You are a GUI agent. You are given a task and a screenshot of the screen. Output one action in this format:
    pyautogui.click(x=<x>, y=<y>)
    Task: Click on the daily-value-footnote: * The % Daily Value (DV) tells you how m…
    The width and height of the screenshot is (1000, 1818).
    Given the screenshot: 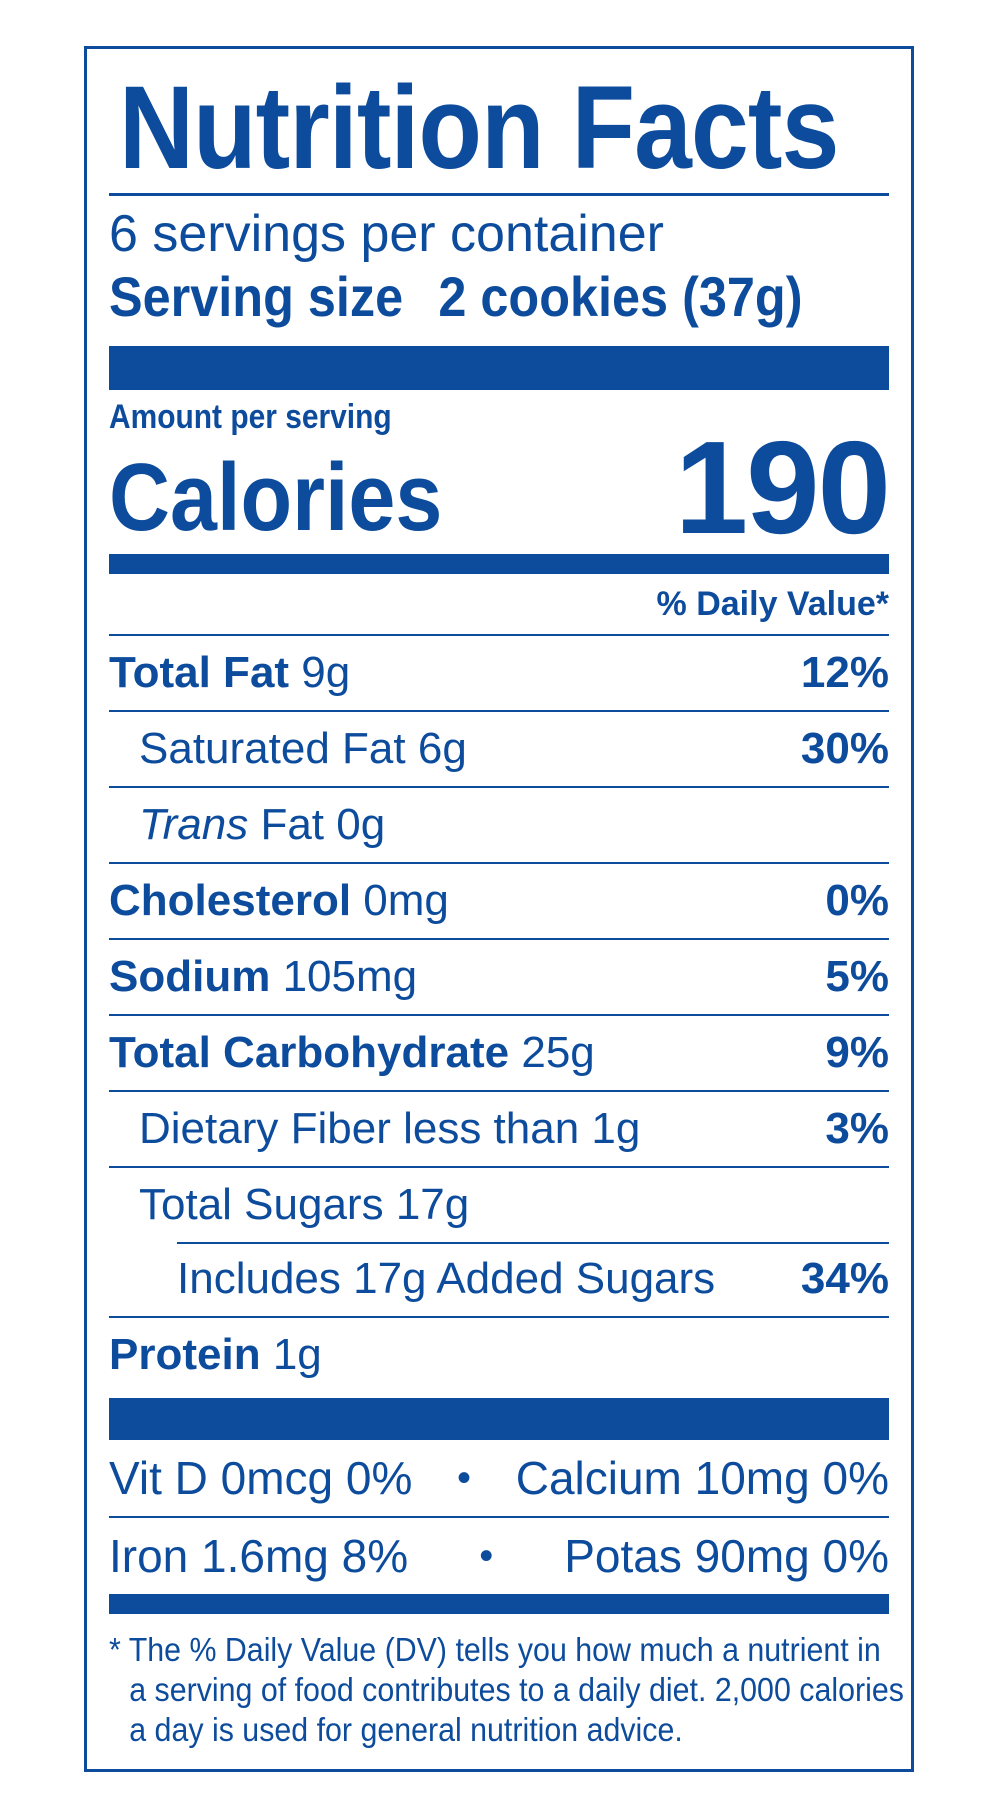 What is the action you would take?
    pyautogui.click(x=506, y=1689)
    